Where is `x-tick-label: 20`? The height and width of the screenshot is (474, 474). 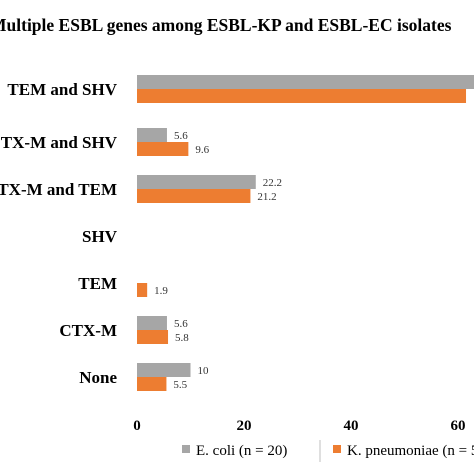
x-tick-label: 20 is located at coordinates (244, 426).